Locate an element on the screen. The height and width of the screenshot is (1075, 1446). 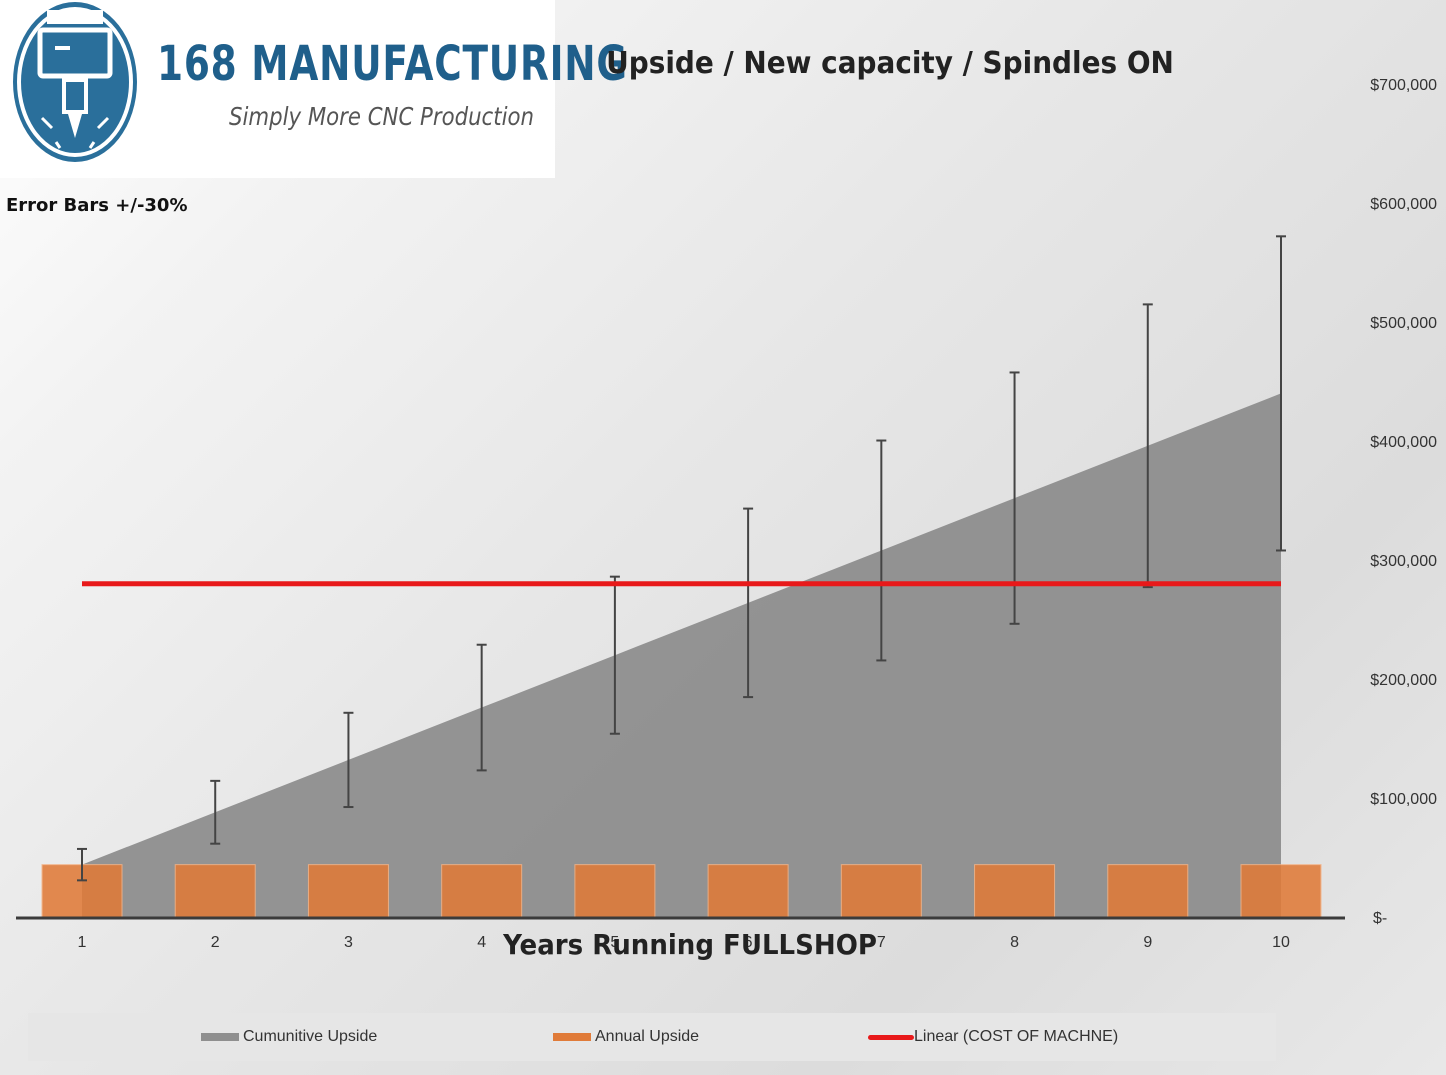
legend-swatch-cost-line is located at coordinates (891, 1037).